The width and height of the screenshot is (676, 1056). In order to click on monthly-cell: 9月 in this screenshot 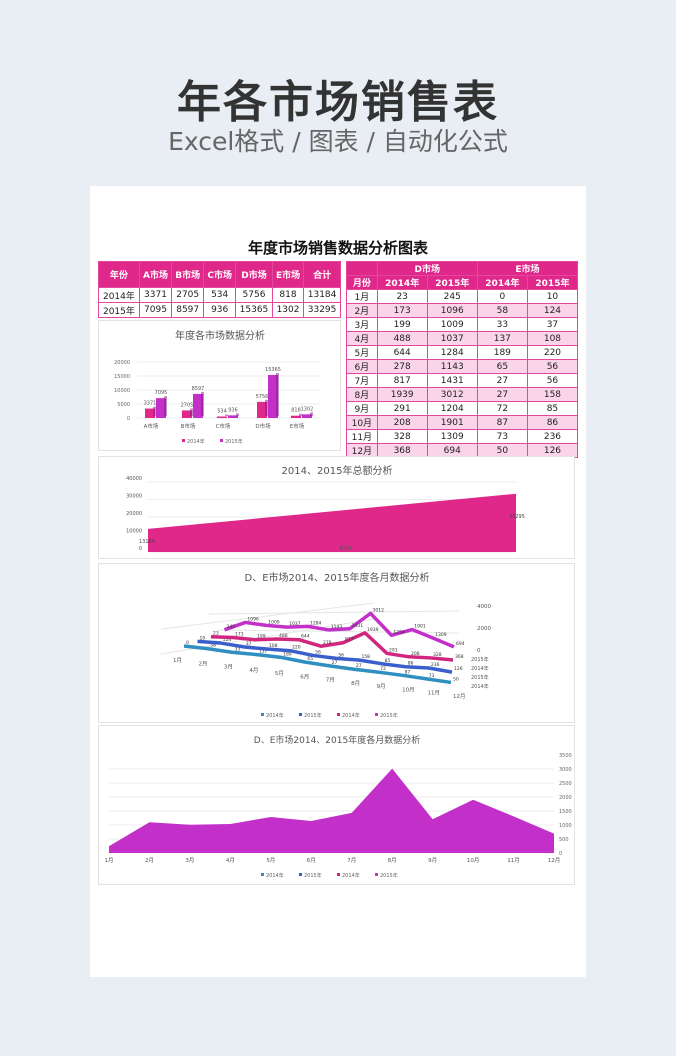, I will do `click(362, 408)`.